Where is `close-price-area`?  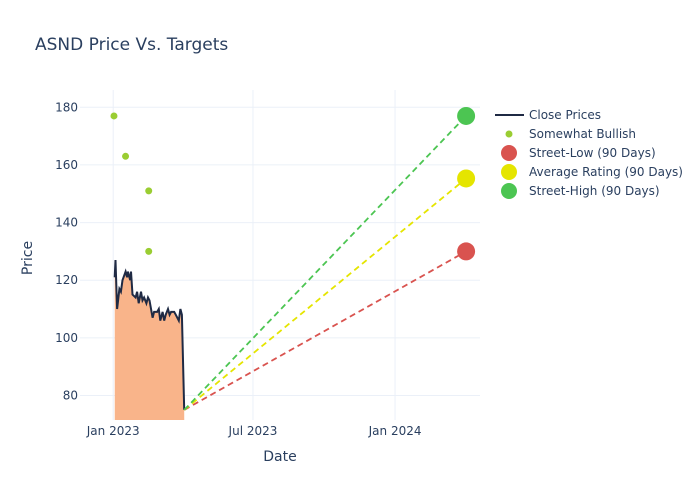 close-price-area is located at coordinates (149, 340).